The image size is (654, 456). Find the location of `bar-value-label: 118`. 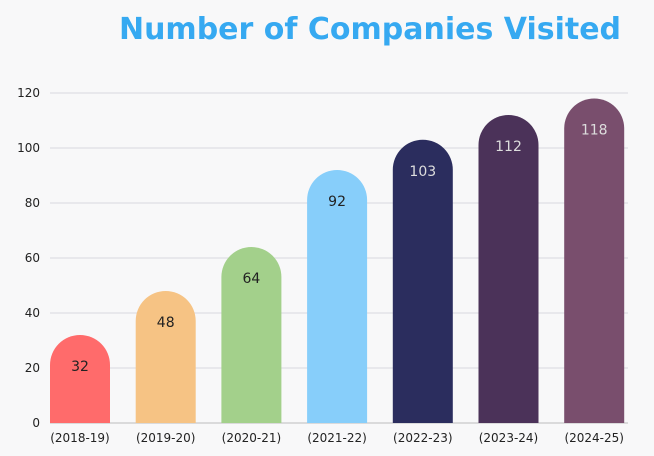

bar-value-label: 118 is located at coordinates (594, 131).